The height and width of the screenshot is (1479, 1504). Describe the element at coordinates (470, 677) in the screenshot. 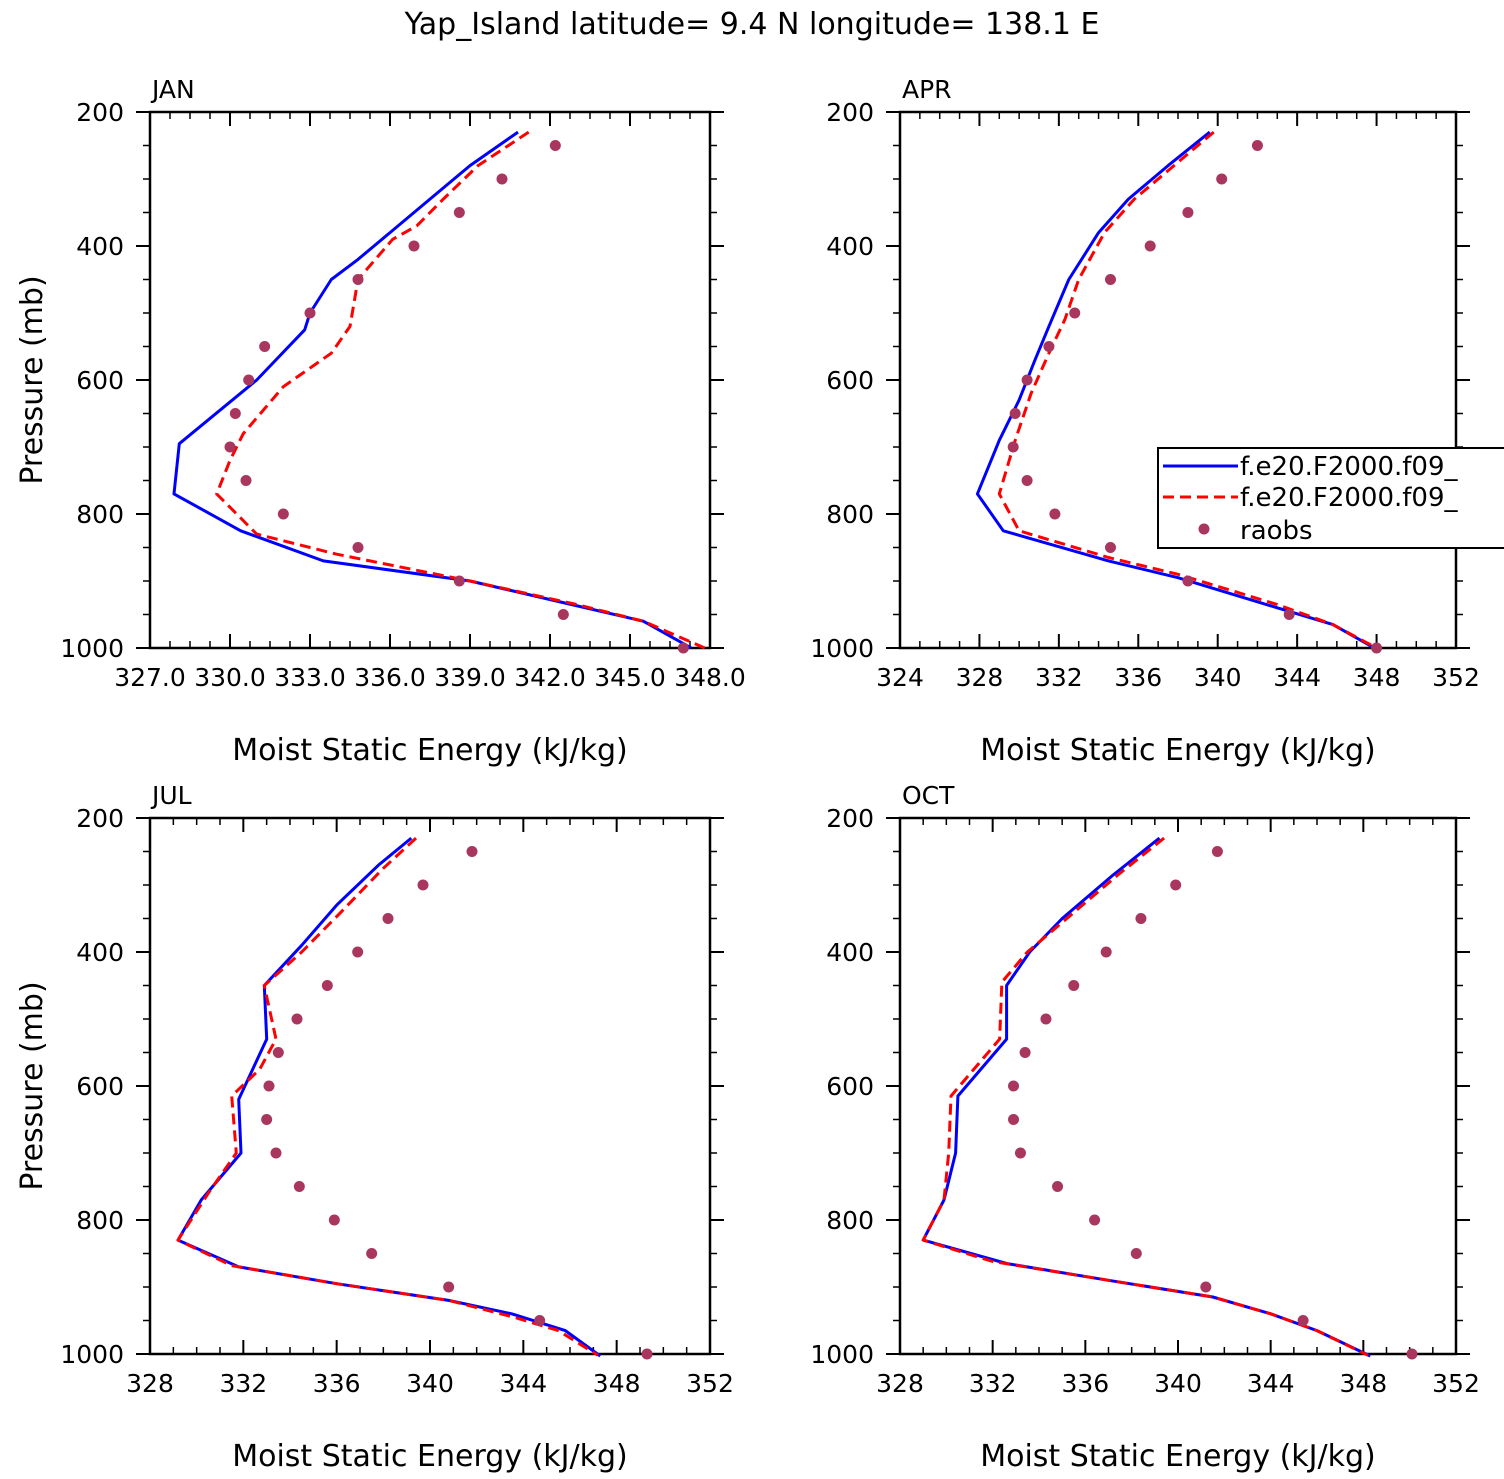

I see `x-tick-label: 339.0` at that location.